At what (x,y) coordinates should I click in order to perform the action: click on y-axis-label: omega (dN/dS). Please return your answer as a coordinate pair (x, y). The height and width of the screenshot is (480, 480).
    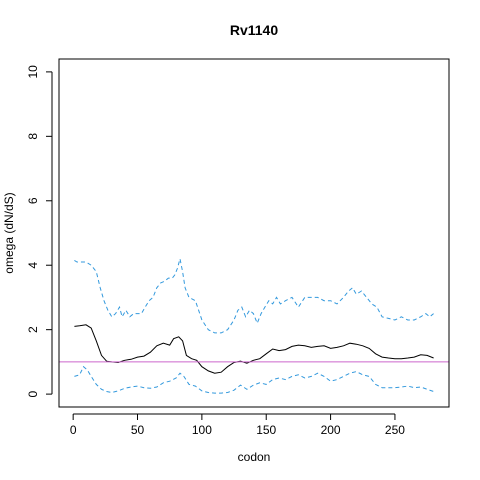
    Looking at the image, I should click on (9, 232).